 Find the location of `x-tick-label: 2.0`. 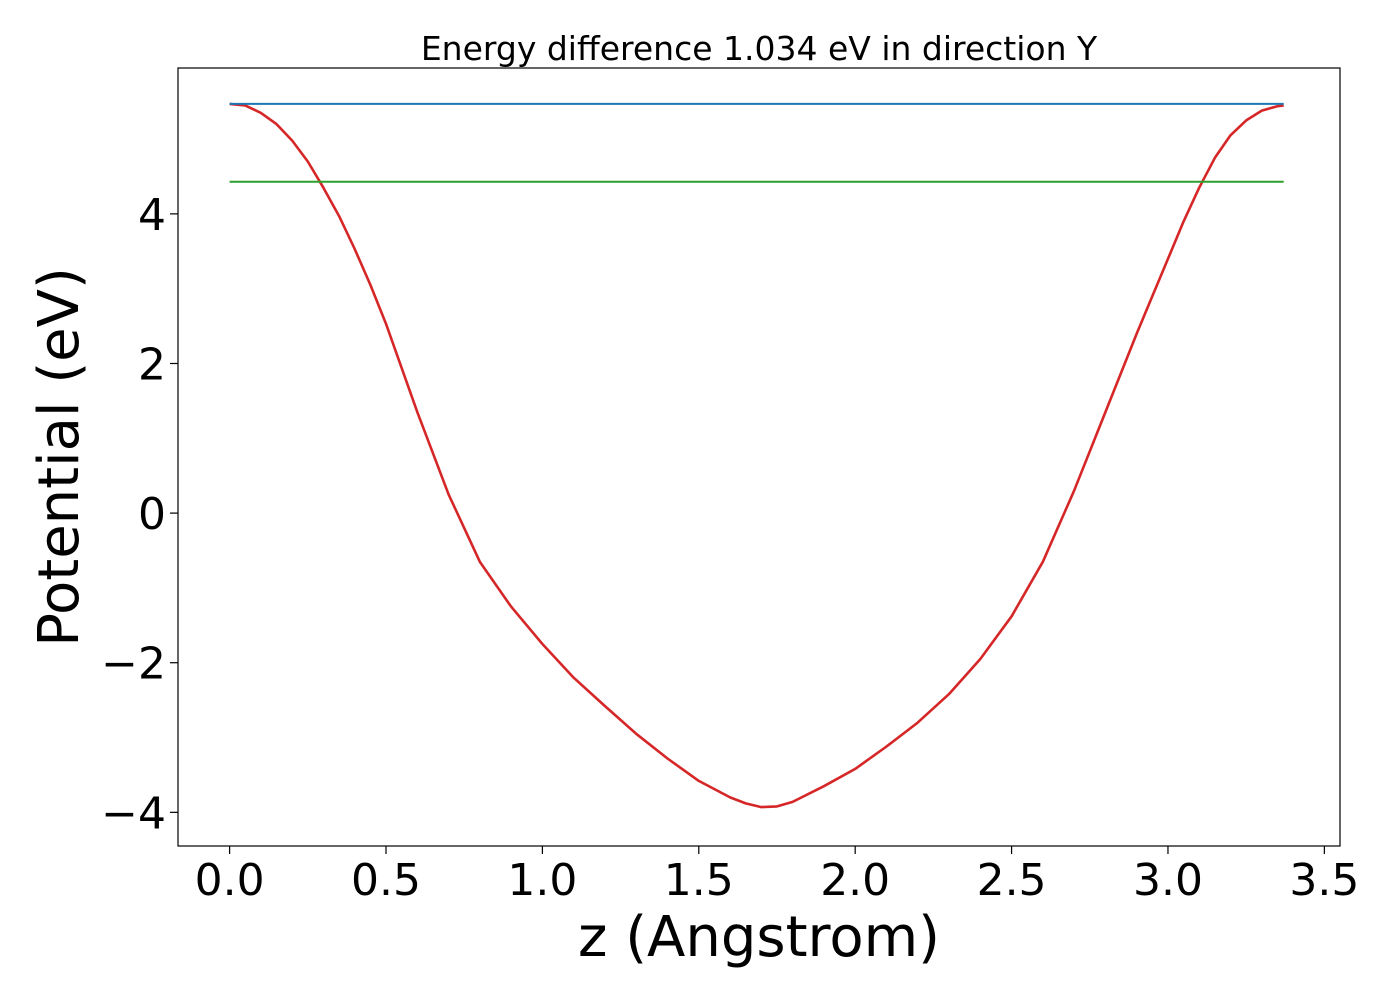

x-tick-label: 2.0 is located at coordinates (855, 880).